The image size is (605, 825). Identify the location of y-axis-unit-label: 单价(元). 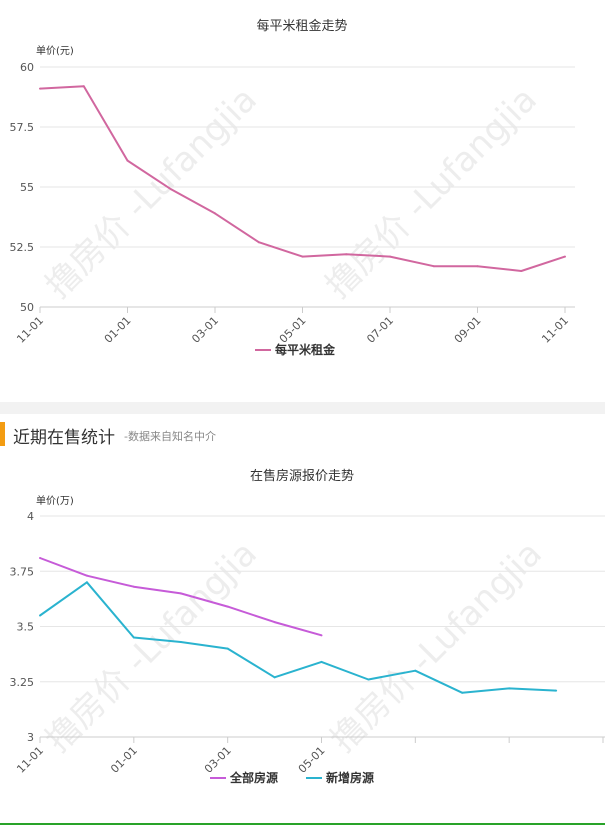
(55, 51).